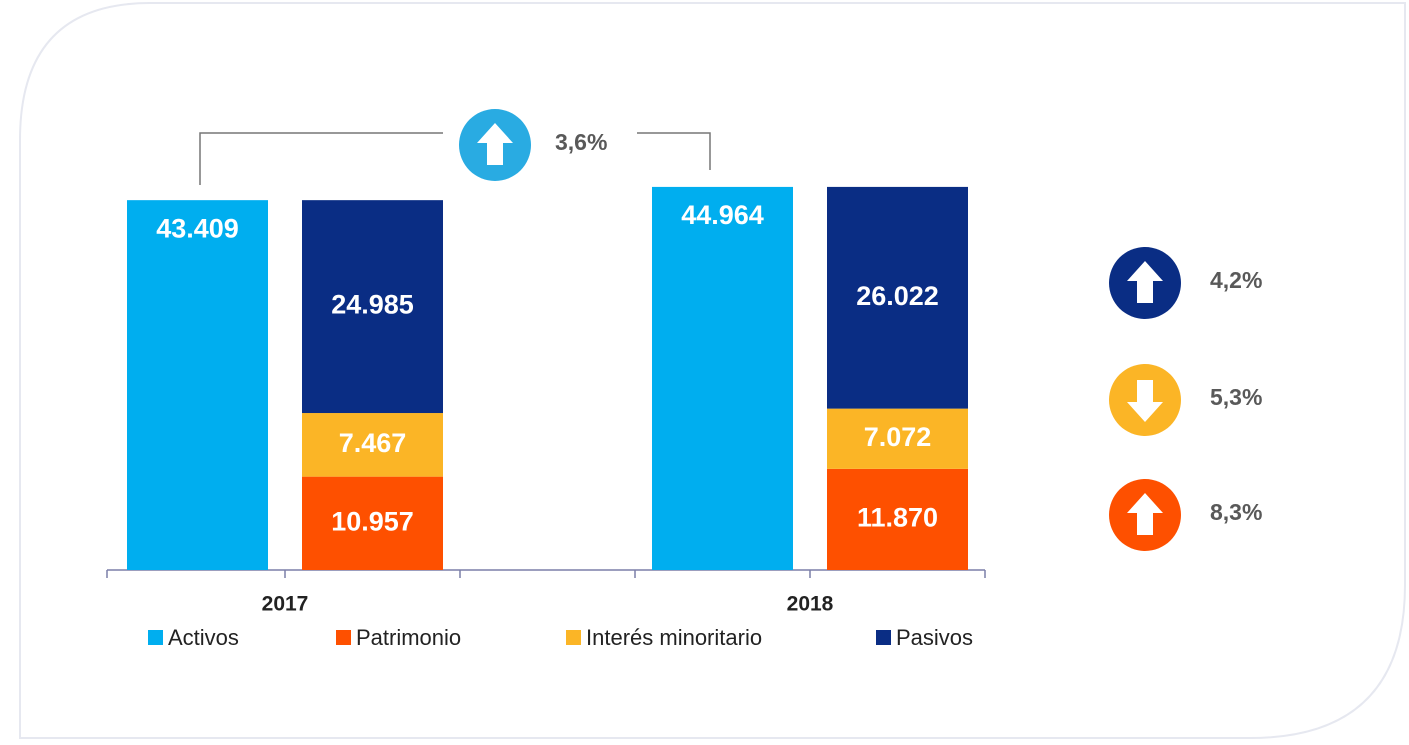 Image resolution: width=1409 pixels, height=745 pixels. I want to click on value-label: 26.022, so click(897, 296).